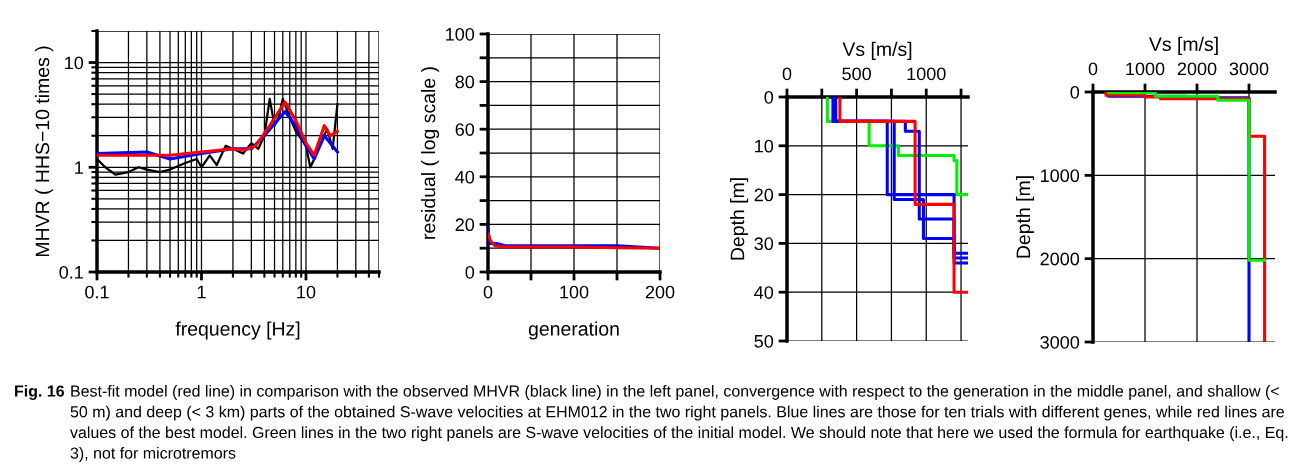 This screenshot has width=1293, height=474. Describe the element at coordinates (1060, 176) in the screenshot. I see `y-tick-label: 1000` at that location.